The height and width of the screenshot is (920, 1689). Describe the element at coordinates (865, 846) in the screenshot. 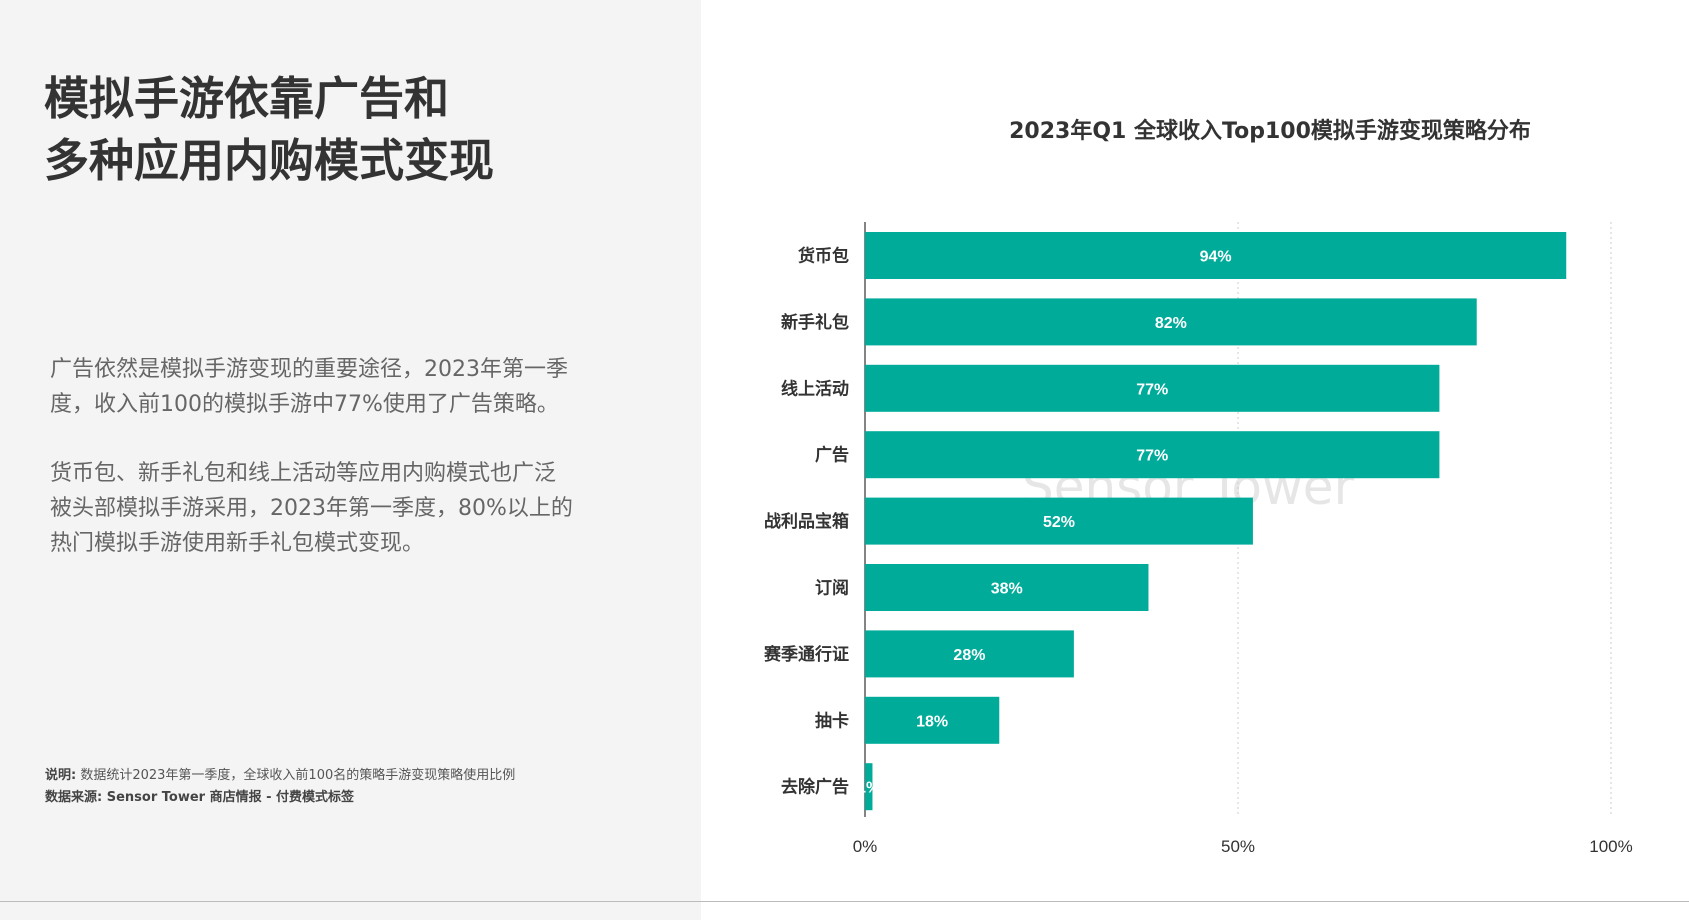

I see `x-tick-label-0: 0%` at that location.